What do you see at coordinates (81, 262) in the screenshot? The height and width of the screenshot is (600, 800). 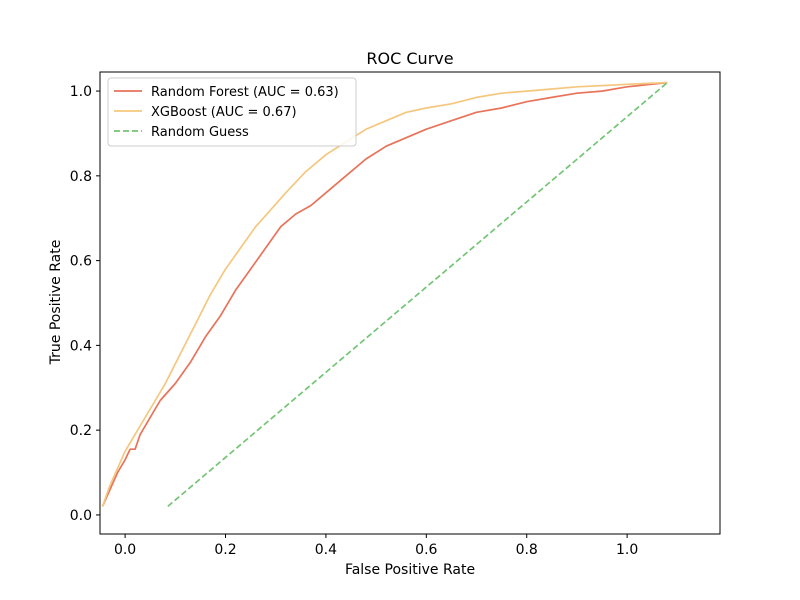 I see `y-tick-label: 0.6` at bounding box center [81, 262].